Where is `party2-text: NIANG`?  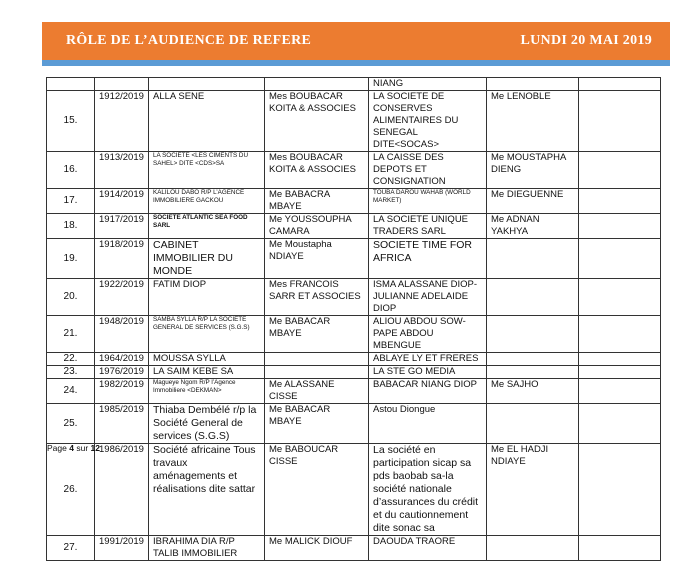
party2-text: NIANG is located at coordinates (388, 84).